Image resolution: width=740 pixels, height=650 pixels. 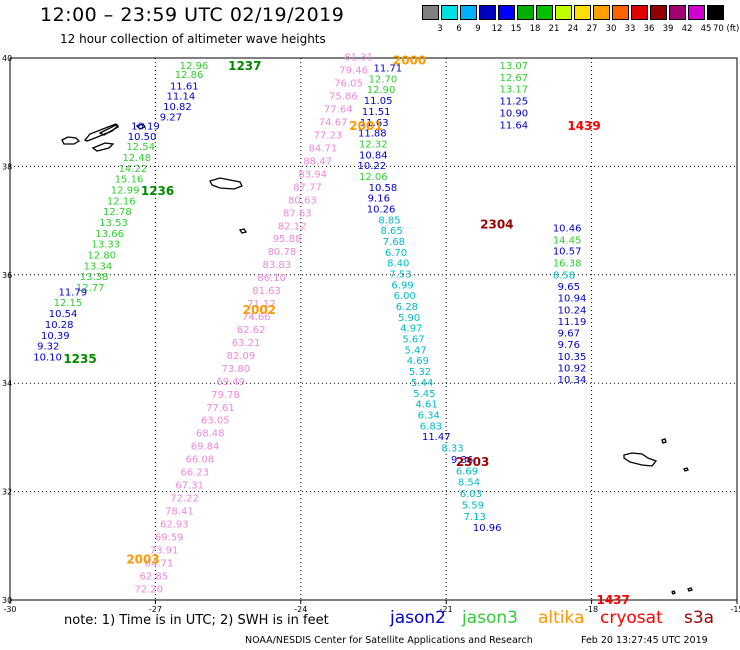 What do you see at coordinates (159, 563) in the screenshot?
I see `wave-height-label: 64.71` at bounding box center [159, 563].